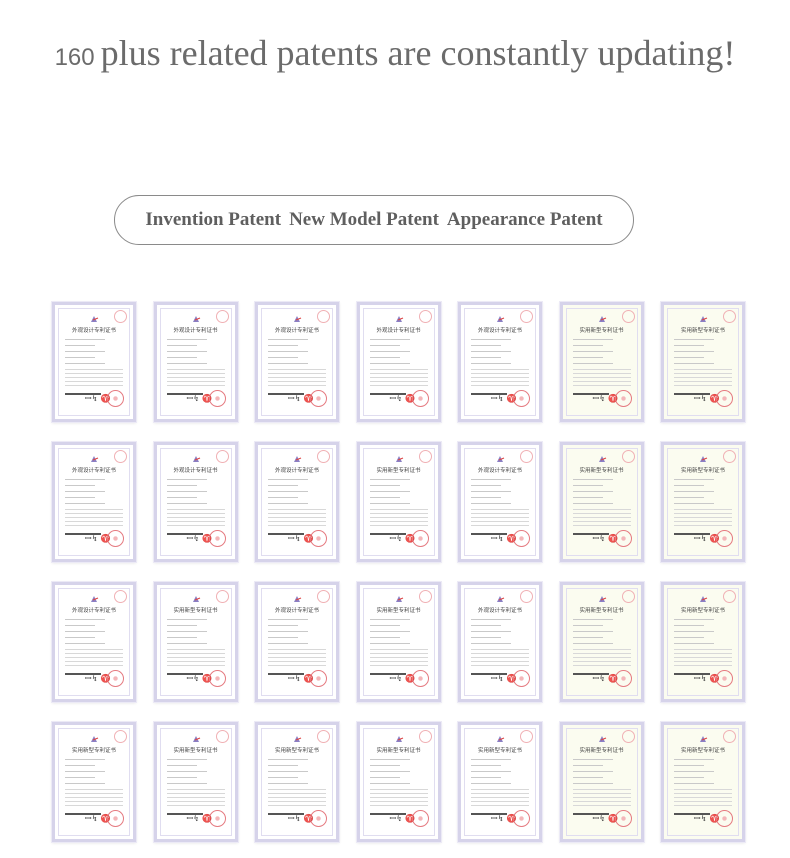 This screenshot has height=858, width=790. I want to click on category-new-model: New Model Patent, so click(364, 219).